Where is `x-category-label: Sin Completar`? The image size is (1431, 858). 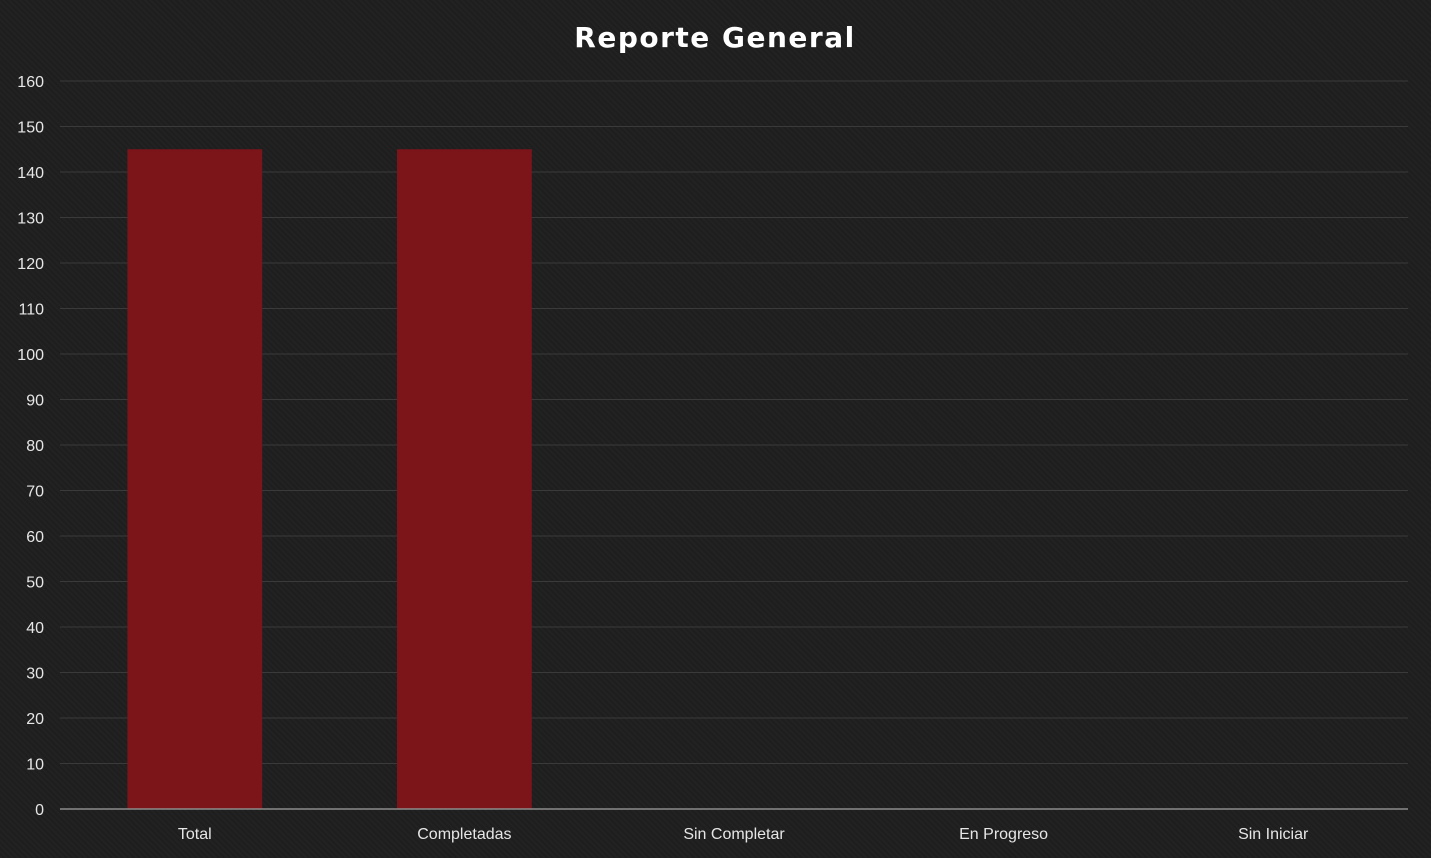
x-category-label: Sin Completar is located at coordinates (734, 834).